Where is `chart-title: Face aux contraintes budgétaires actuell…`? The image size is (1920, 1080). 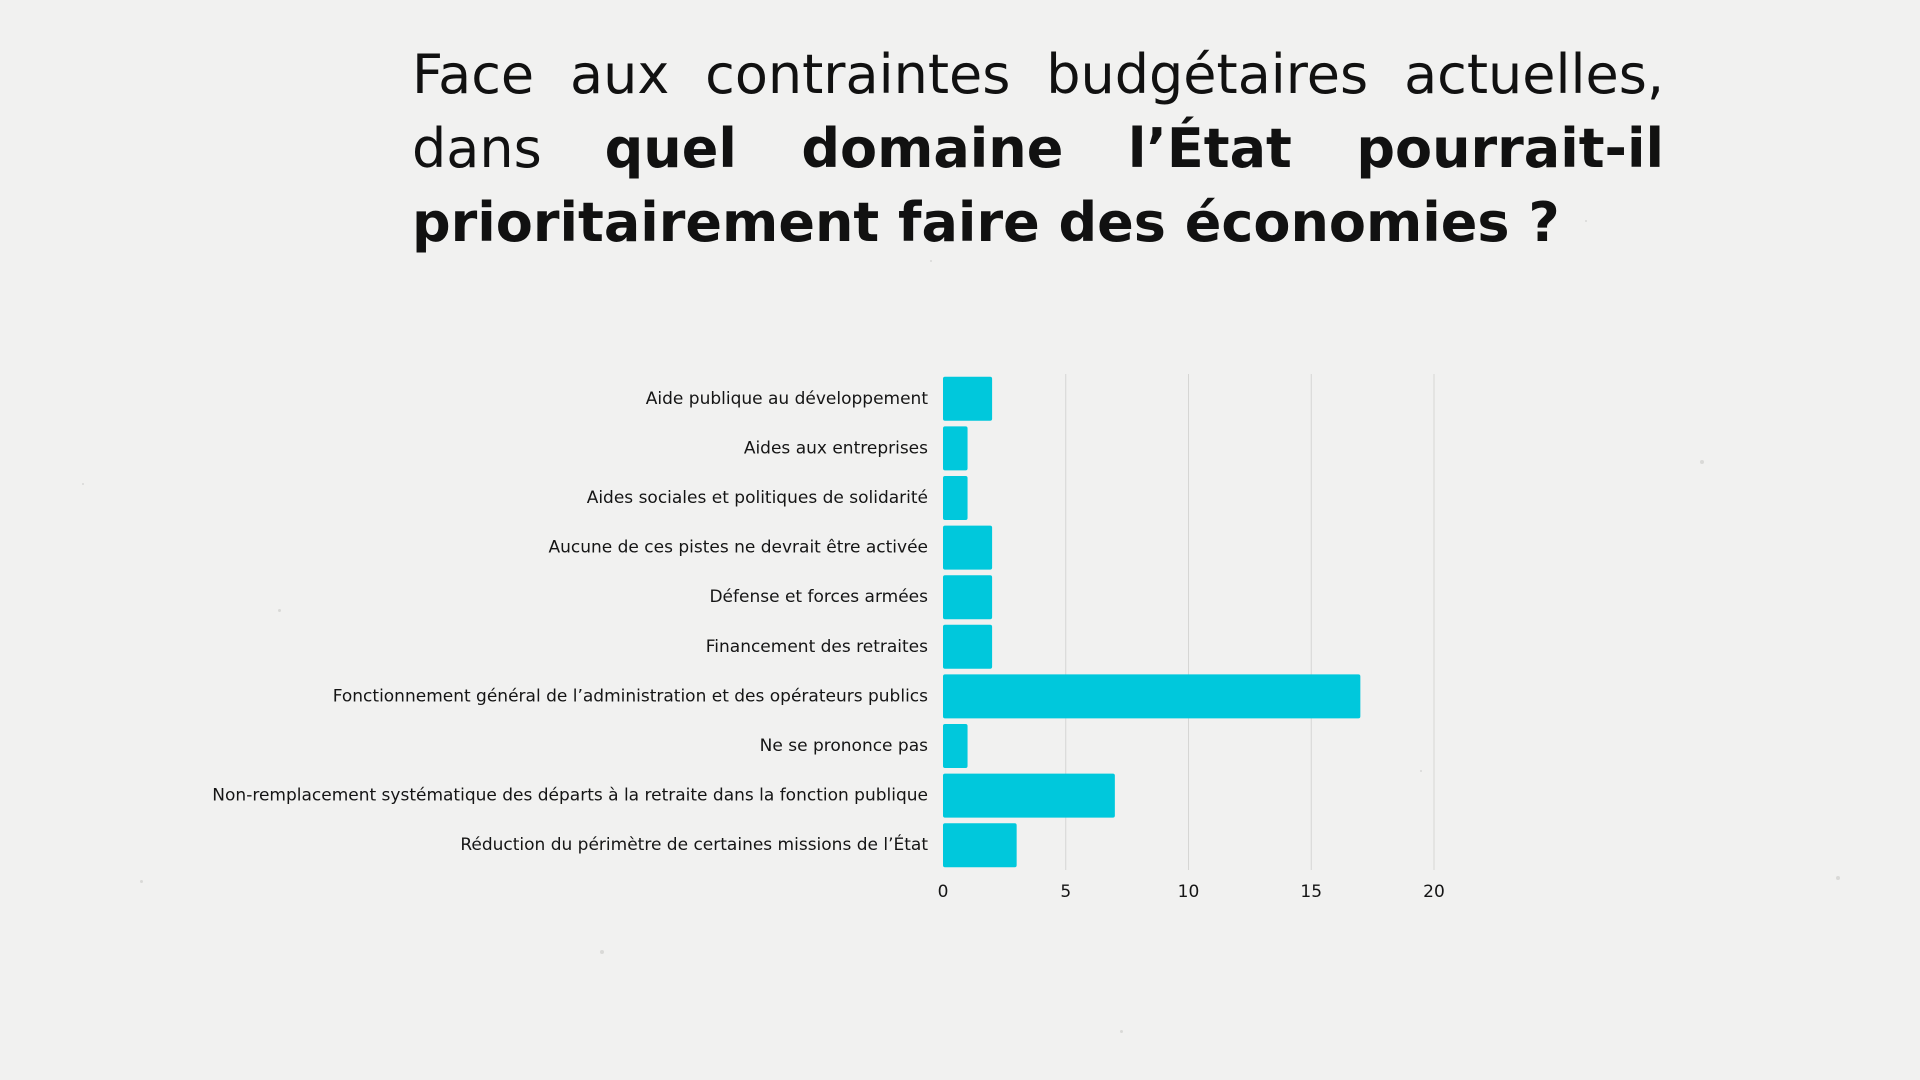 chart-title: Face aux contraintes budgétaires actuell… is located at coordinates (1038, 149).